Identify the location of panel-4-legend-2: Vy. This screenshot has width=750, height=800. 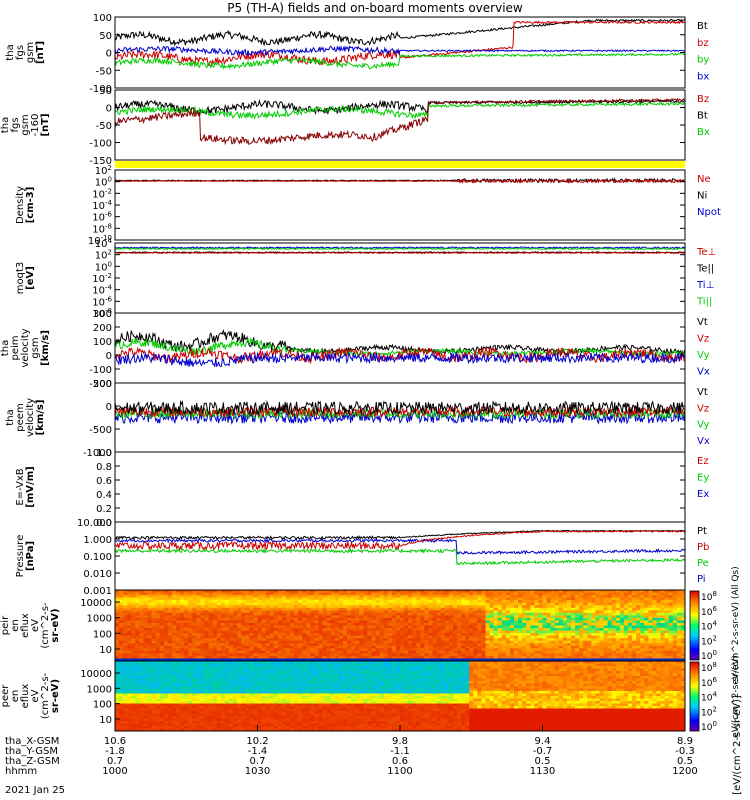
(703, 355).